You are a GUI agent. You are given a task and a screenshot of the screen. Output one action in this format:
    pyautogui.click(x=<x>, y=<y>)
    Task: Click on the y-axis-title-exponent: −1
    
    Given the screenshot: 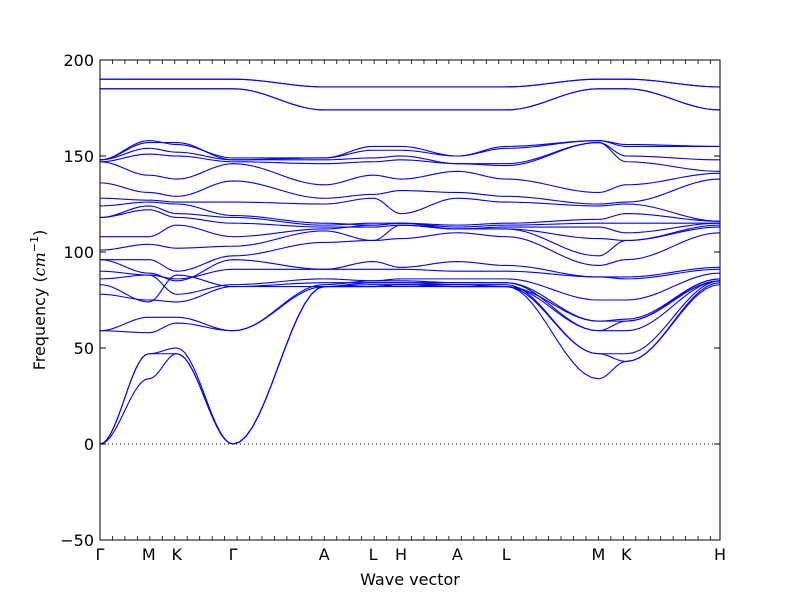 What is the action you would take?
    pyautogui.click(x=34, y=244)
    